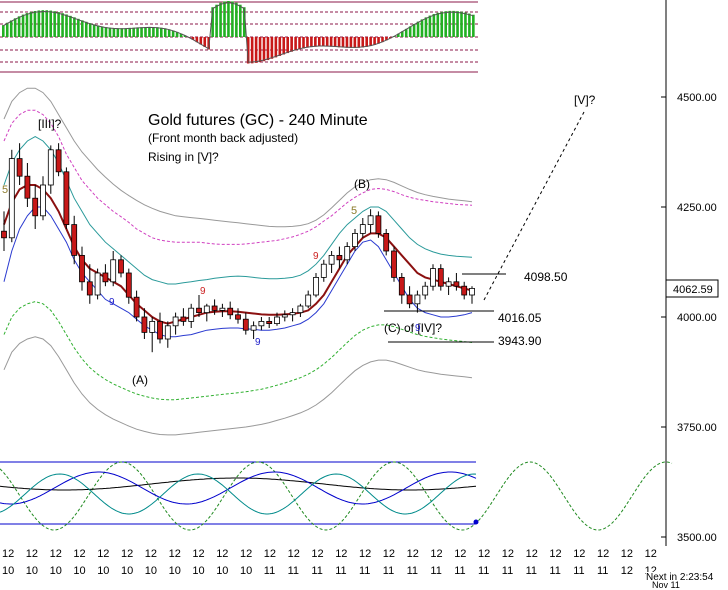  Describe the element at coordinates (336, 496) in the screenshot. I see `cycle-wave` at that location.